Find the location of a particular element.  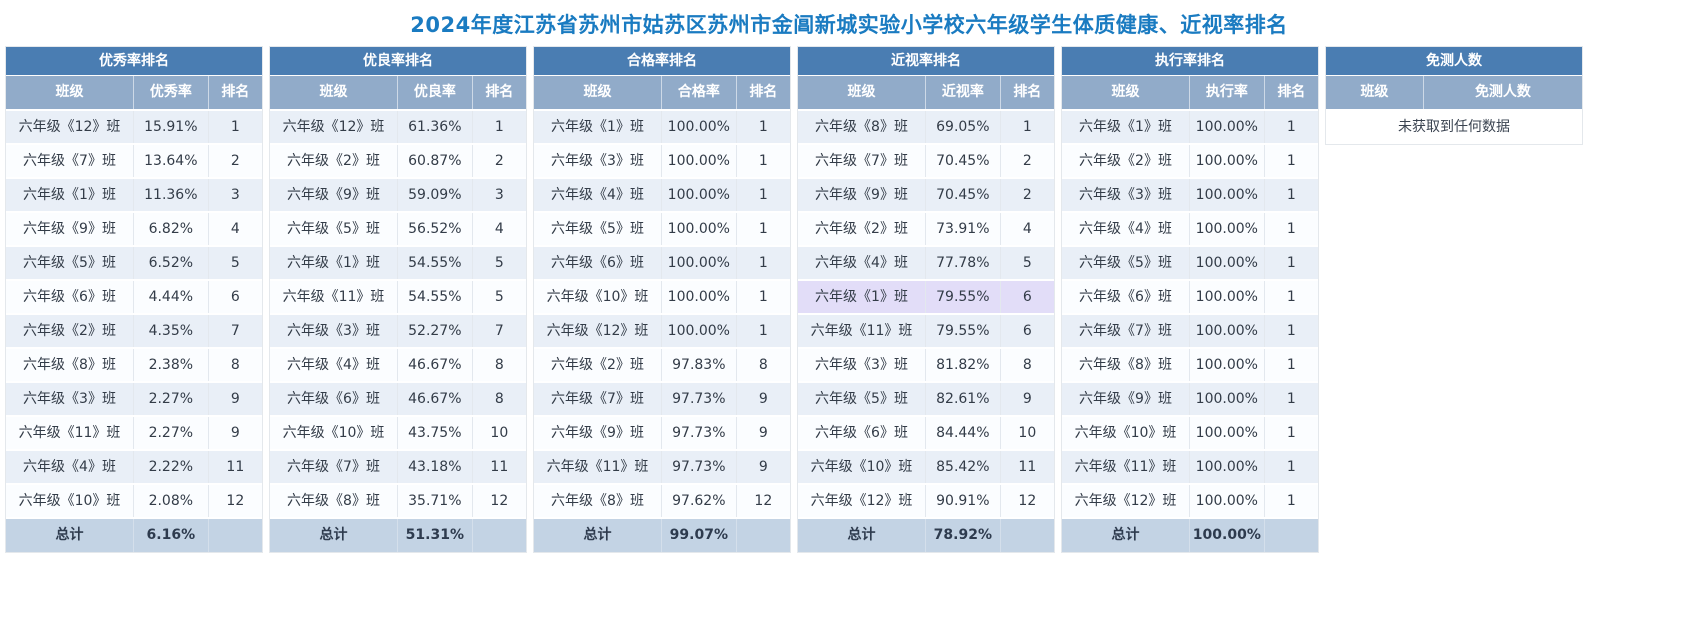

value-cell: 82.61% is located at coordinates (962, 399).